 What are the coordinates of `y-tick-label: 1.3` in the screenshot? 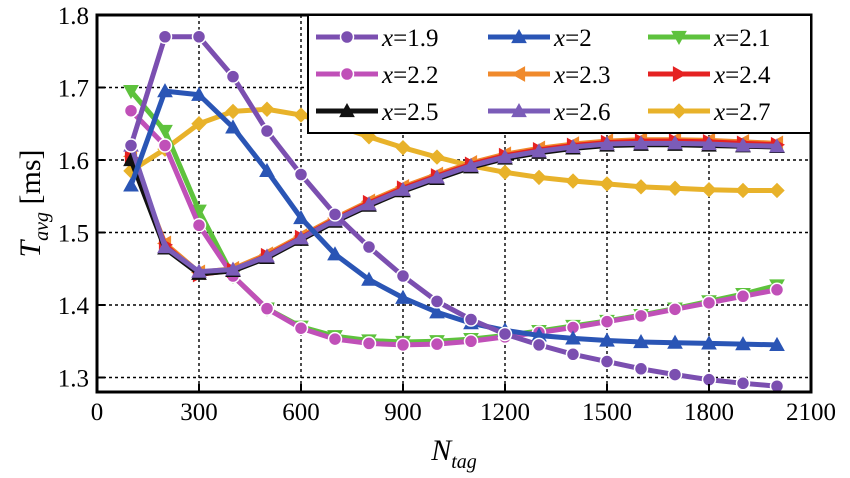 It's located at (73, 379).